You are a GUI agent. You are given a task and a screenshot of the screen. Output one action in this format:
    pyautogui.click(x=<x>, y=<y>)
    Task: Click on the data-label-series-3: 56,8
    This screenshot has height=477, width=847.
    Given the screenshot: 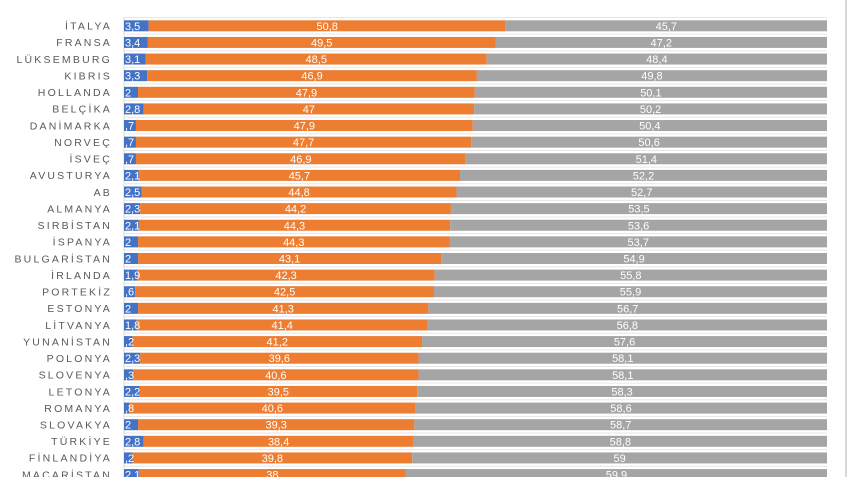 What is the action you would take?
    pyautogui.click(x=627, y=326)
    